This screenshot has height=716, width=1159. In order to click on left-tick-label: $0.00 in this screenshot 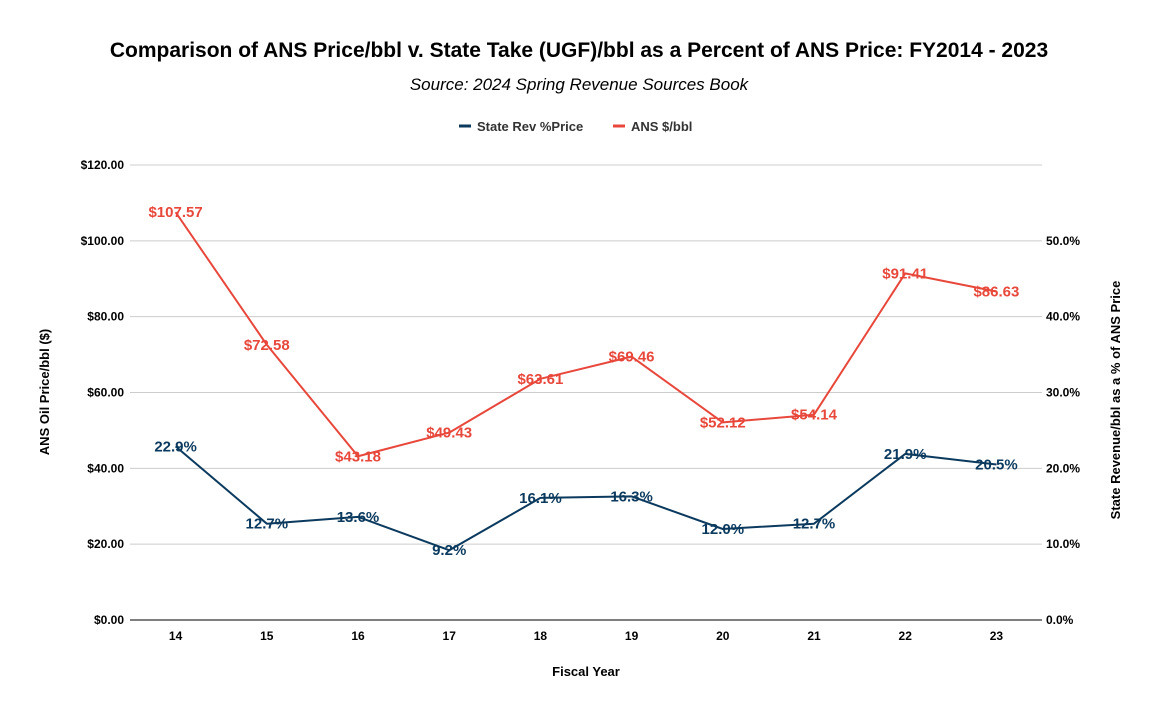, I will do `click(109, 620)`.